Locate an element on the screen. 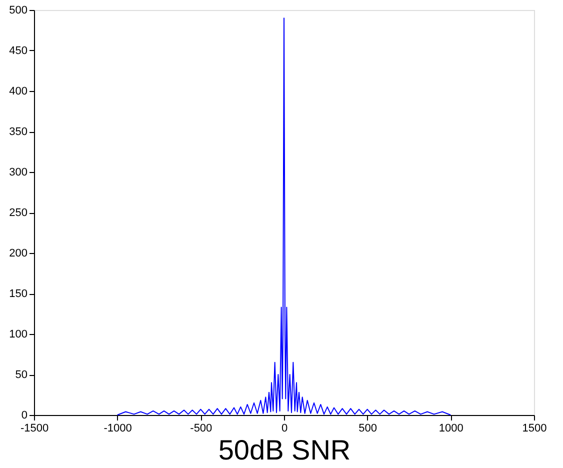  x-tick-label: 500 is located at coordinates (368, 428).